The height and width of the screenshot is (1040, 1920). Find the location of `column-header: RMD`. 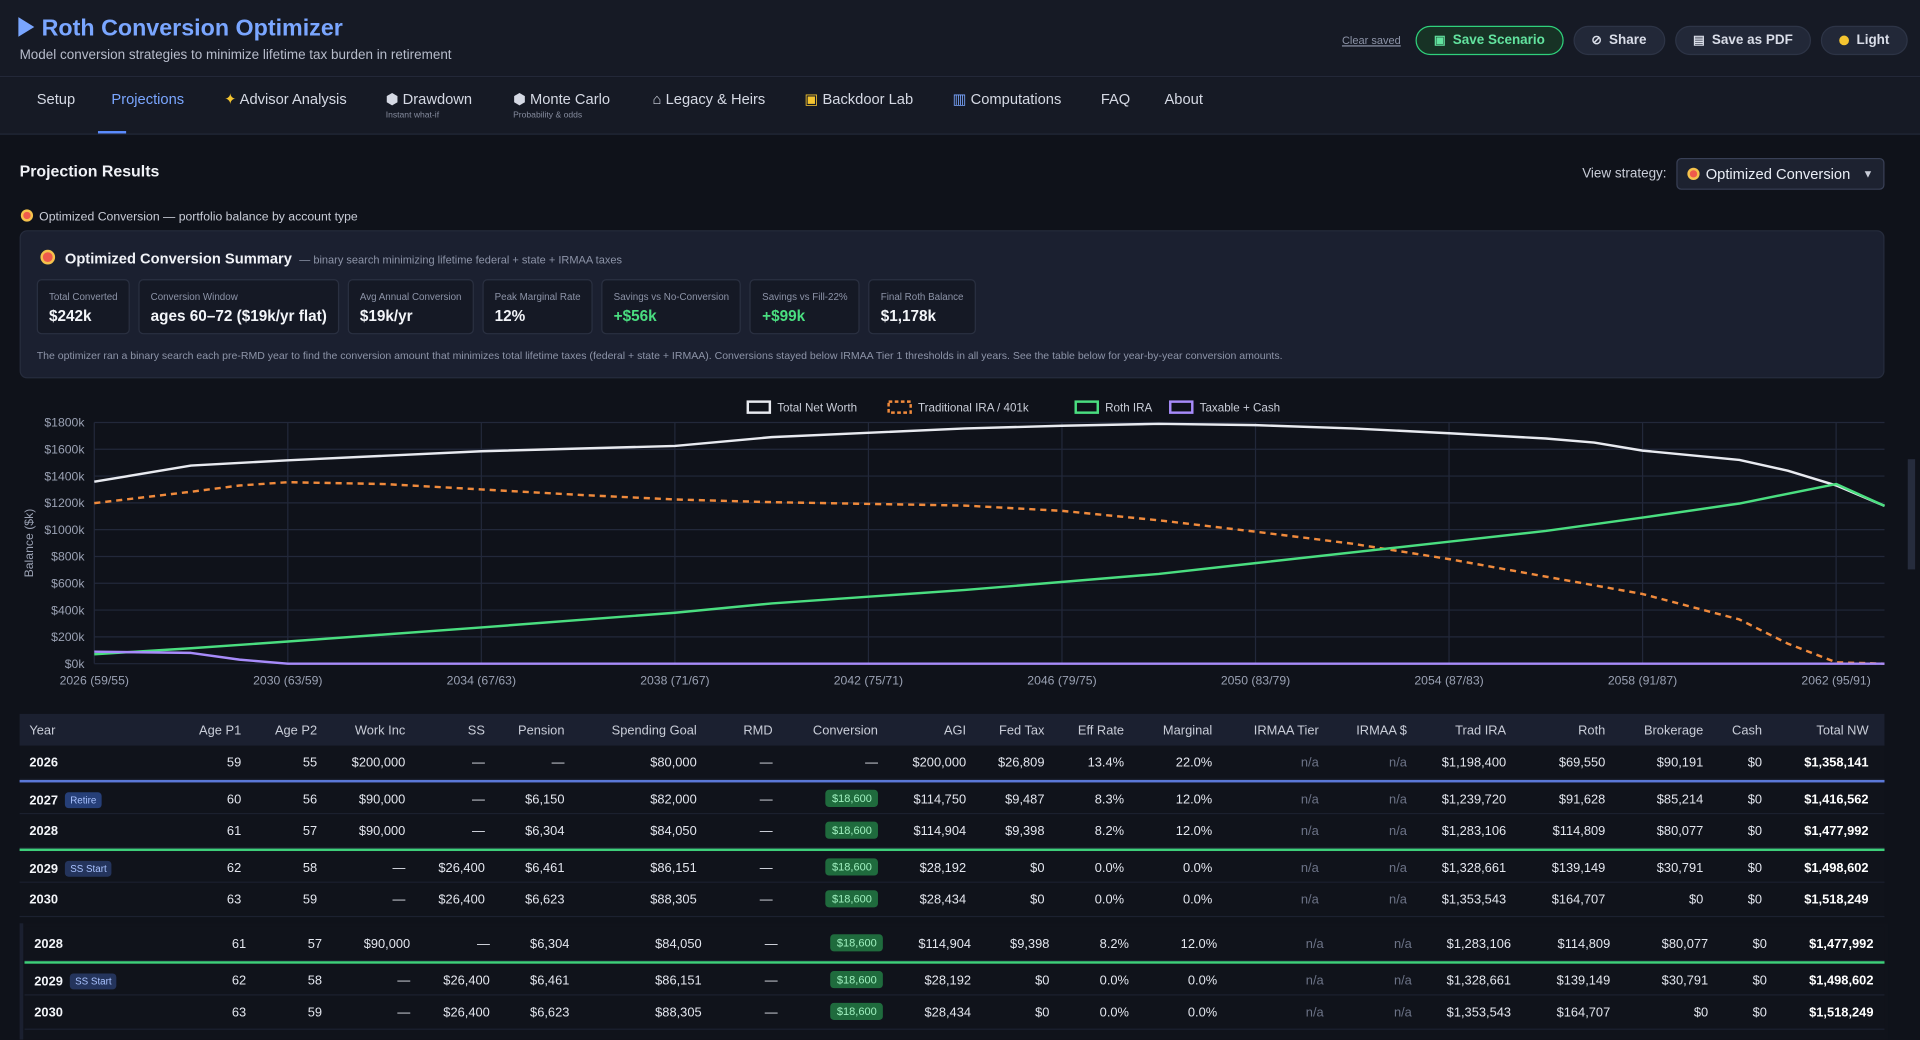

column-header: RMD is located at coordinates (758, 731).